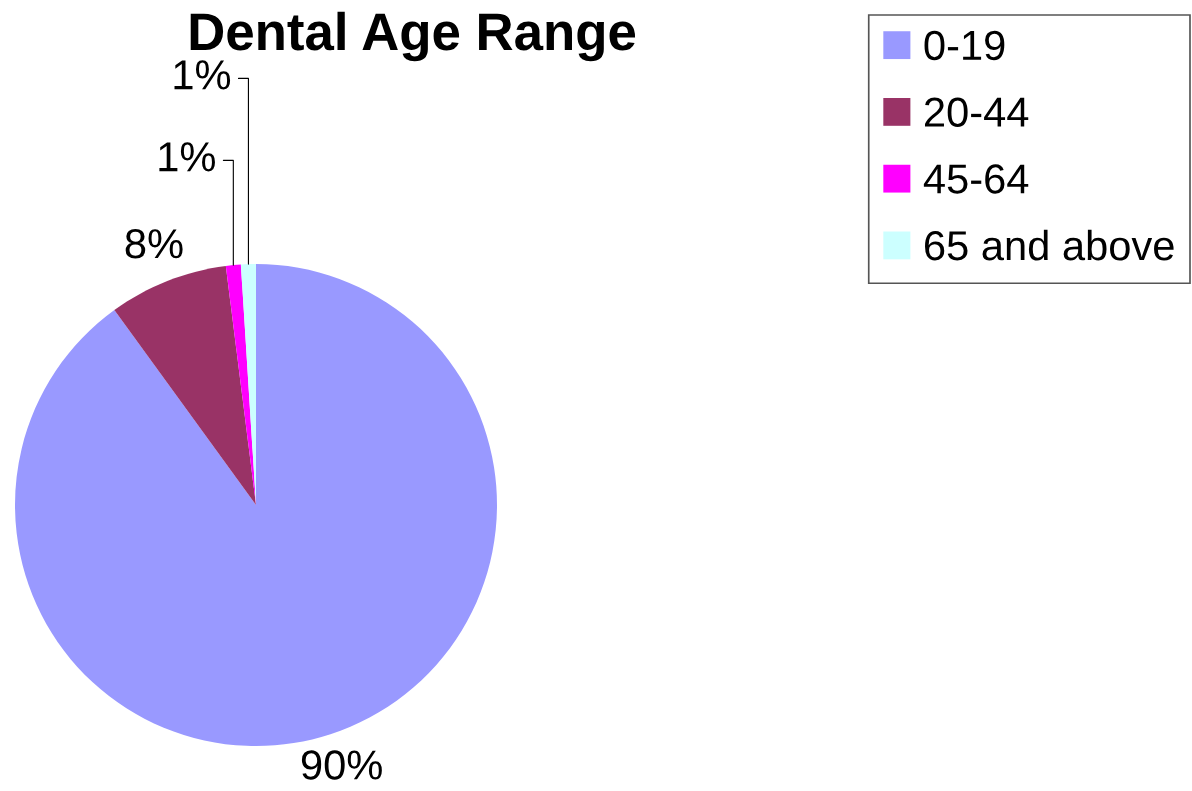  Describe the element at coordinates (154, 243) in the screenshot. I see `data-label: 8%` at that location.